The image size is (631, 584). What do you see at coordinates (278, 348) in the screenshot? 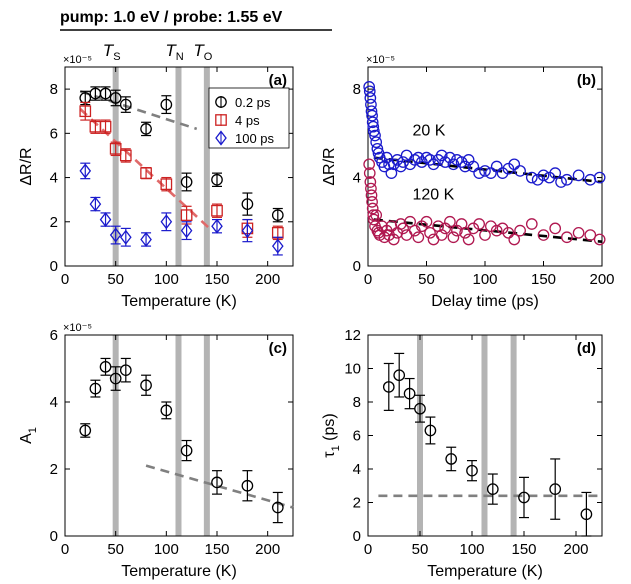
I see `panel-label: (c)` at bounding box center [278, 348].